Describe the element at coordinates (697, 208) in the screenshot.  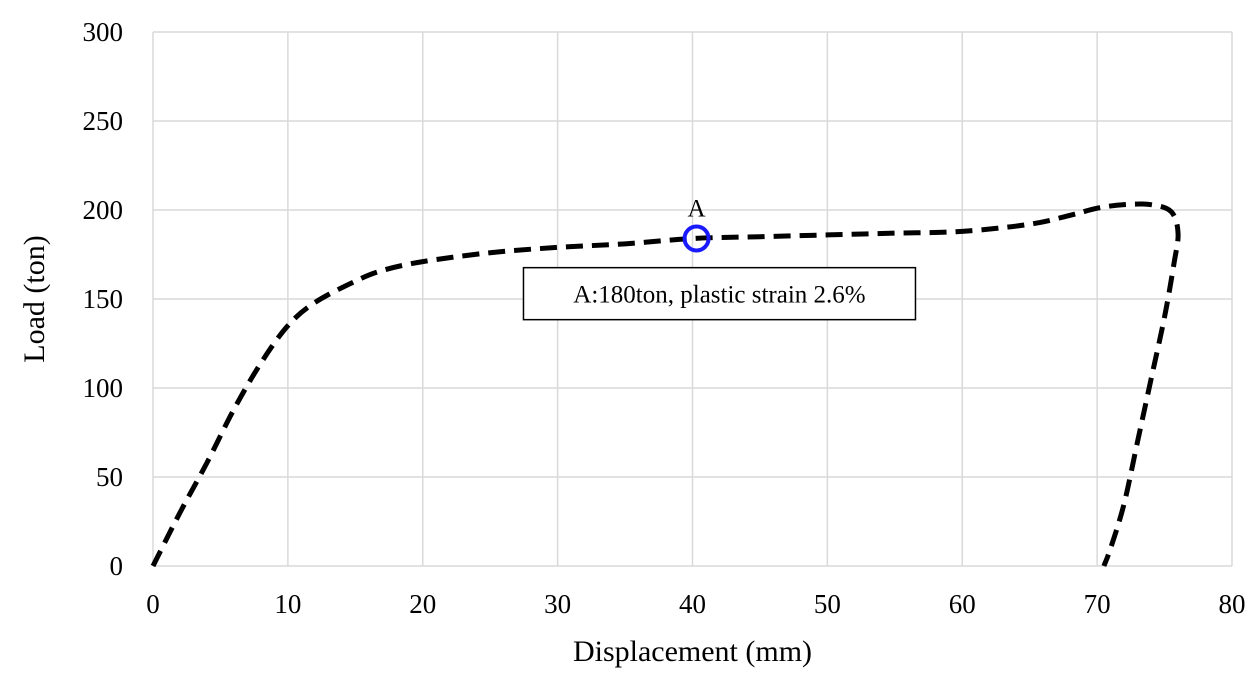
I see `point-a-label: A` at that location.